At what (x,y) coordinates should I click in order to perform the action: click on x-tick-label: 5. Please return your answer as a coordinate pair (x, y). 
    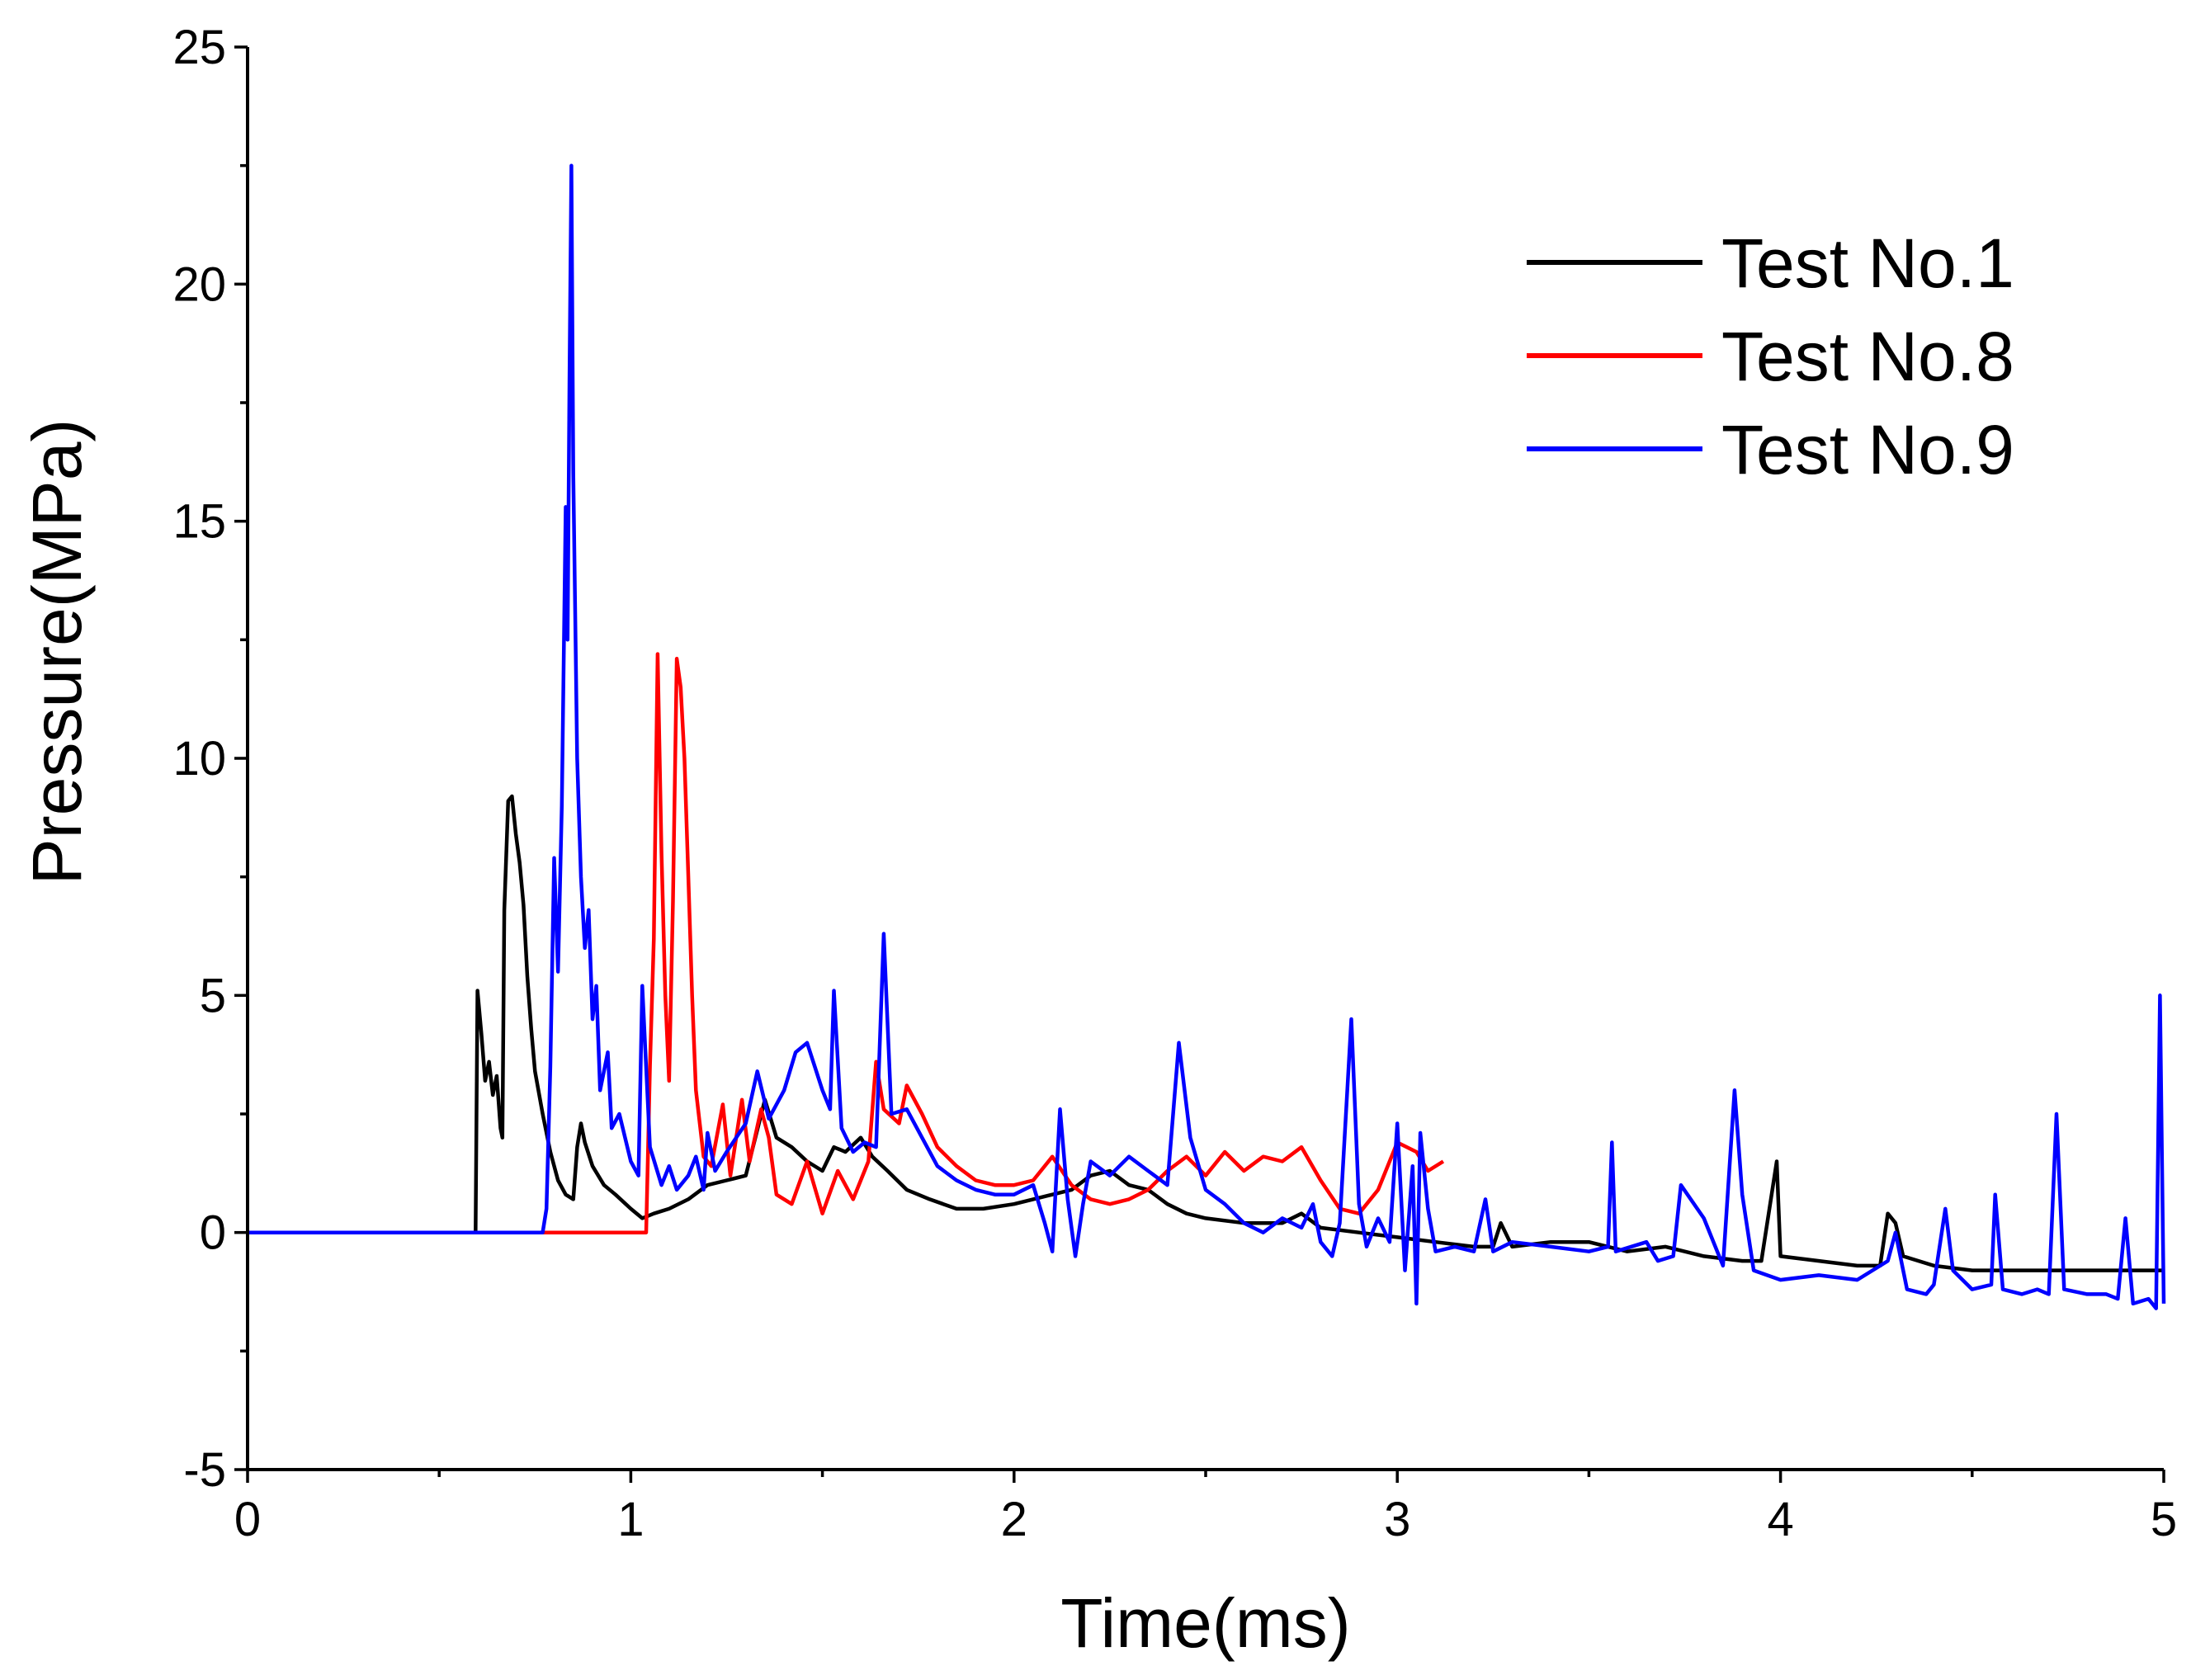
    Looking at the image, I should click on (2164, 1519).